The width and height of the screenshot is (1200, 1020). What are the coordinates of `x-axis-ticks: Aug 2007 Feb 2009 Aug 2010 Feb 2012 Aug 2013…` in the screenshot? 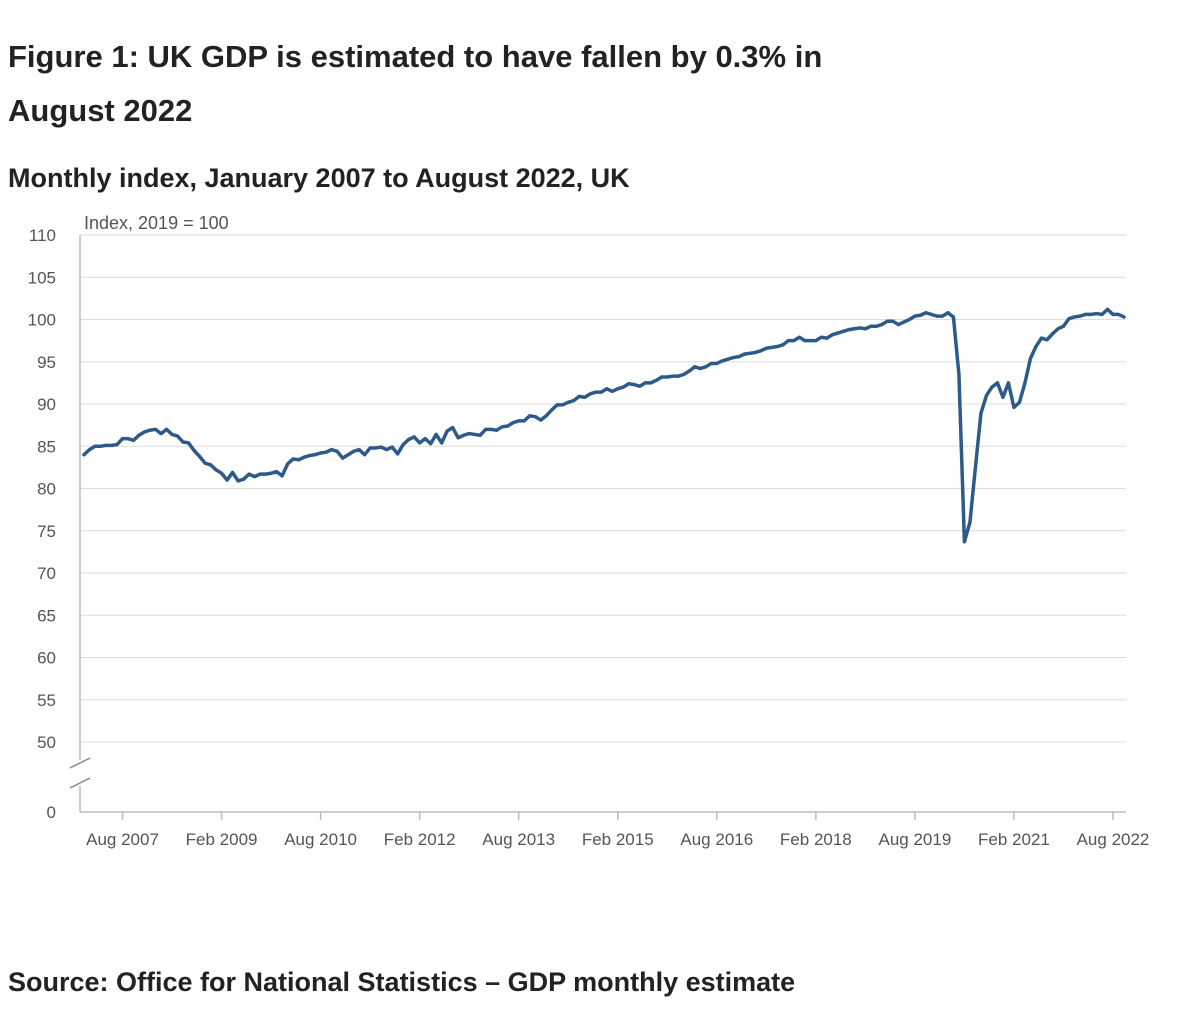 It's located at (617, 830).